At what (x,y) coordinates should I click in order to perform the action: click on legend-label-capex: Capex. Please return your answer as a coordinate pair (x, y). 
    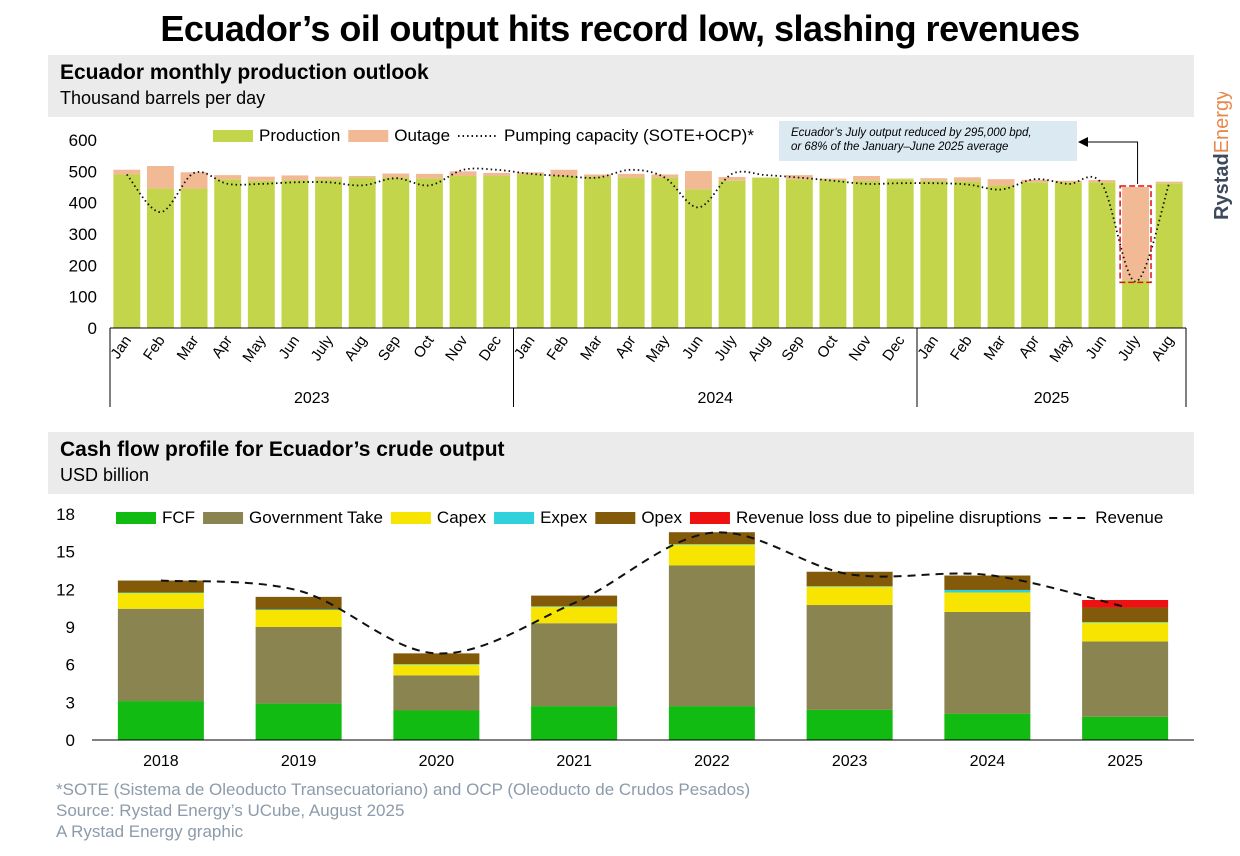
    Looking at the image, I should click on (462, 517).